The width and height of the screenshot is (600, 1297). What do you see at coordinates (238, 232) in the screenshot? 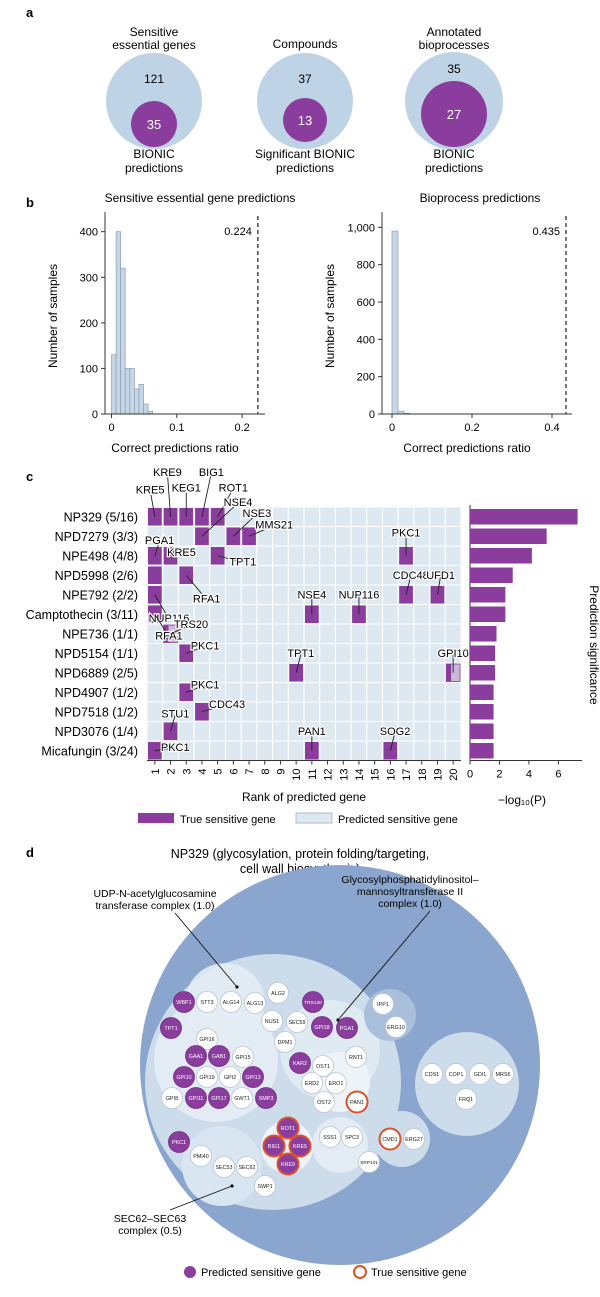
I see `hist-observed-label: 0.224` at bounding box center [238, 232].